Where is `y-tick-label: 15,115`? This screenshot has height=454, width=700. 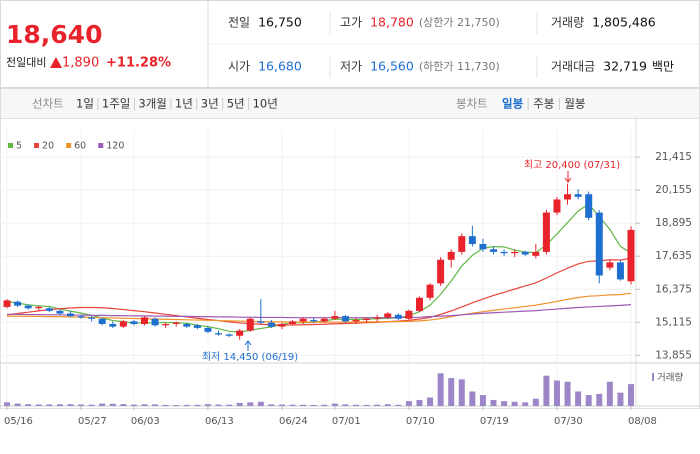 y-tick-label: 15,115 is located at coordinates (673, 322).